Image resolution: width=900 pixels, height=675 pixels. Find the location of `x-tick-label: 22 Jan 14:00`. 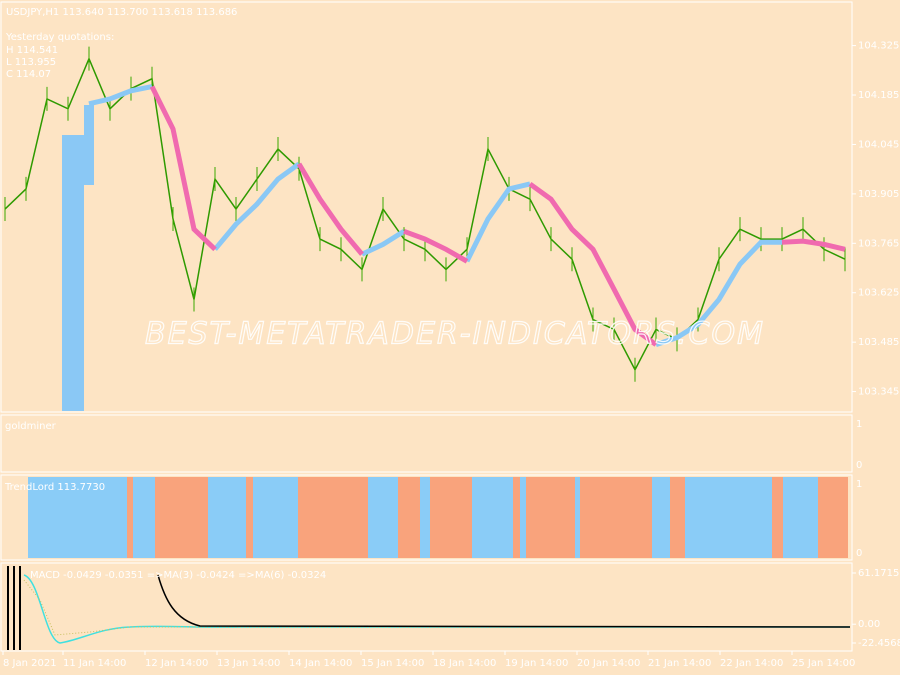

x-tick-label: 22 Jan 14:00 is located at coordinates (751, 663).